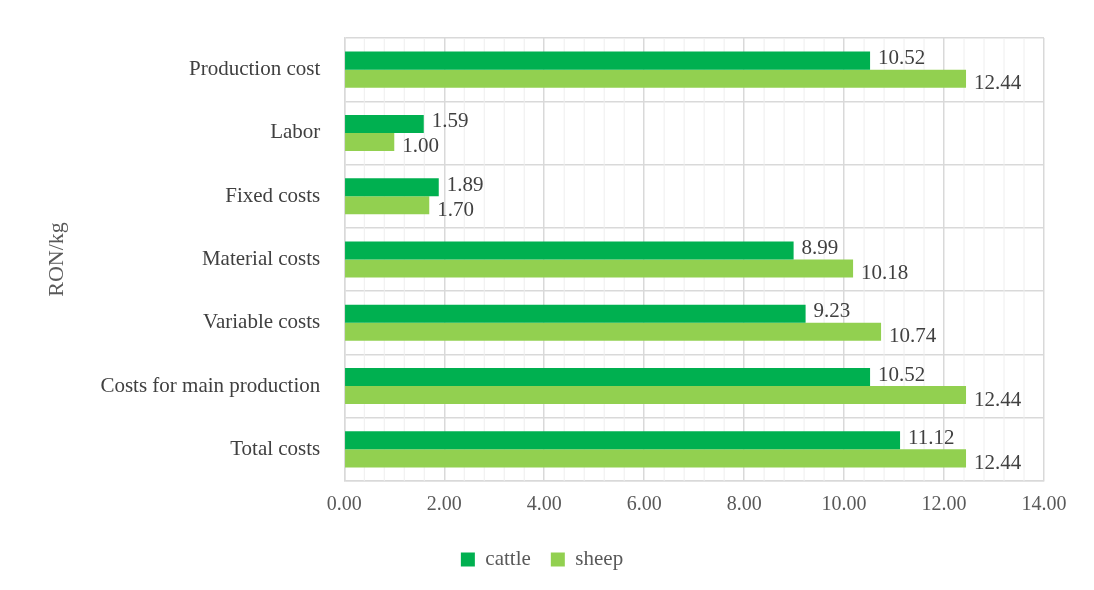  I want to click on y-tick-label: Fixed costs, so click(273, 194).